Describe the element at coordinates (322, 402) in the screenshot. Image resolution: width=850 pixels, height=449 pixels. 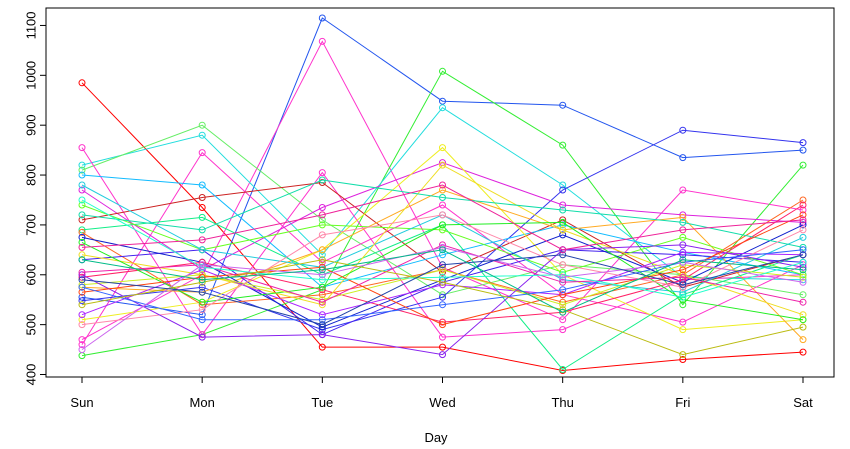
I see `x-tick-label: Tue` at that location.